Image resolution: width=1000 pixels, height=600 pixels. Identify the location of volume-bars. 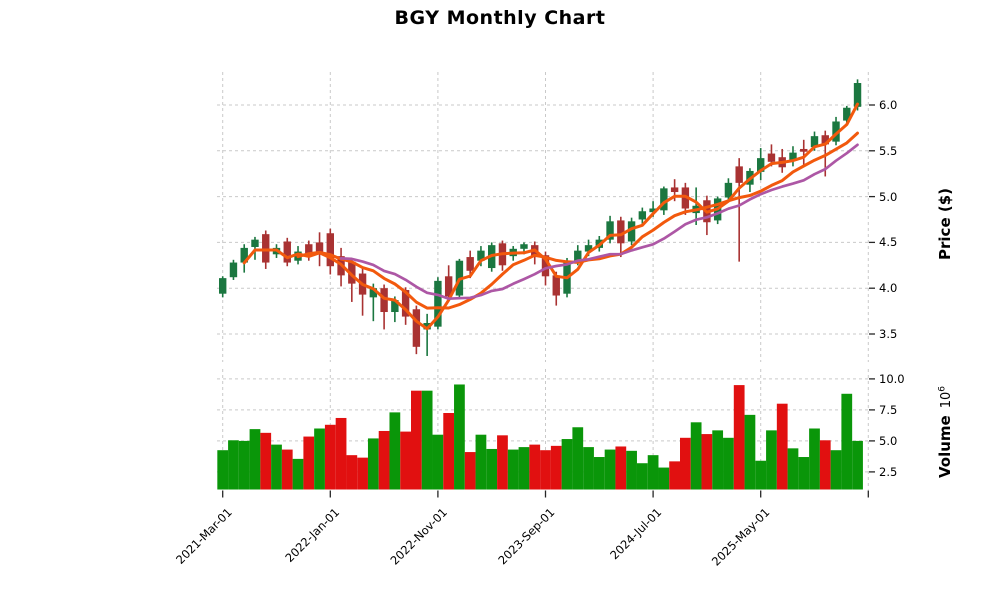
(540, 437).